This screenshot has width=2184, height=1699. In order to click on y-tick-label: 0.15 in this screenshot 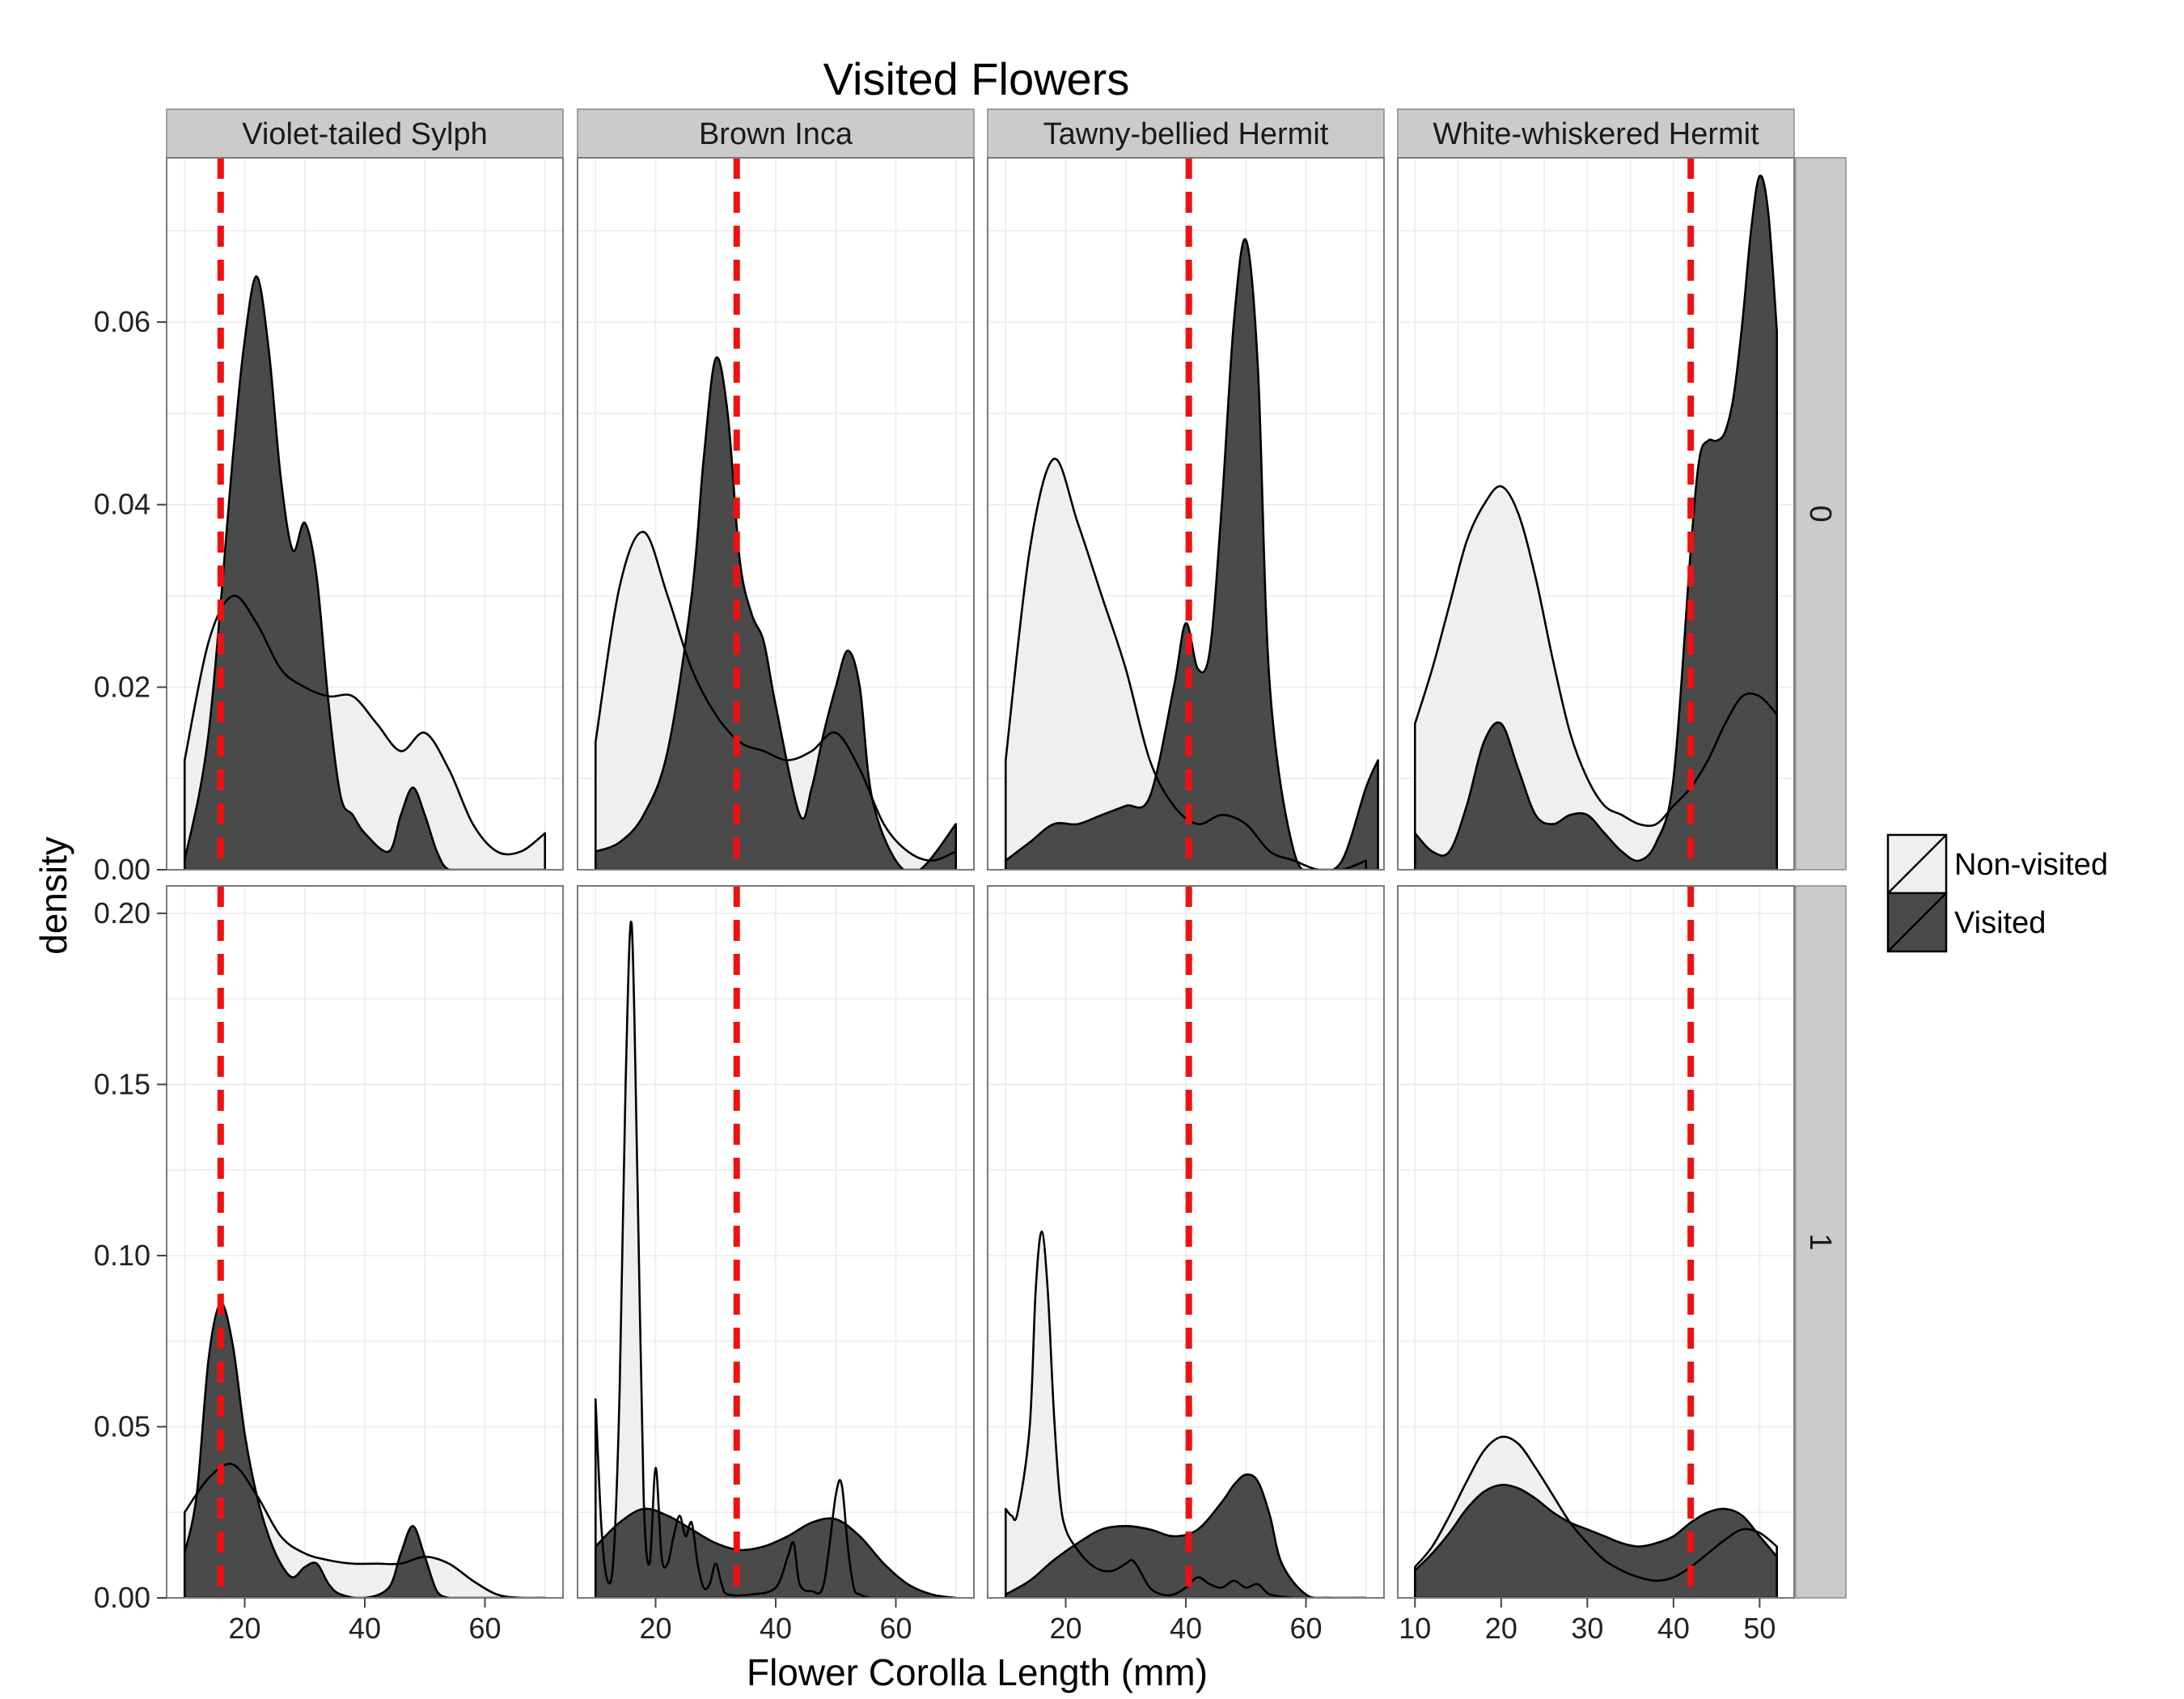, I will do `click(122, 1083)`.